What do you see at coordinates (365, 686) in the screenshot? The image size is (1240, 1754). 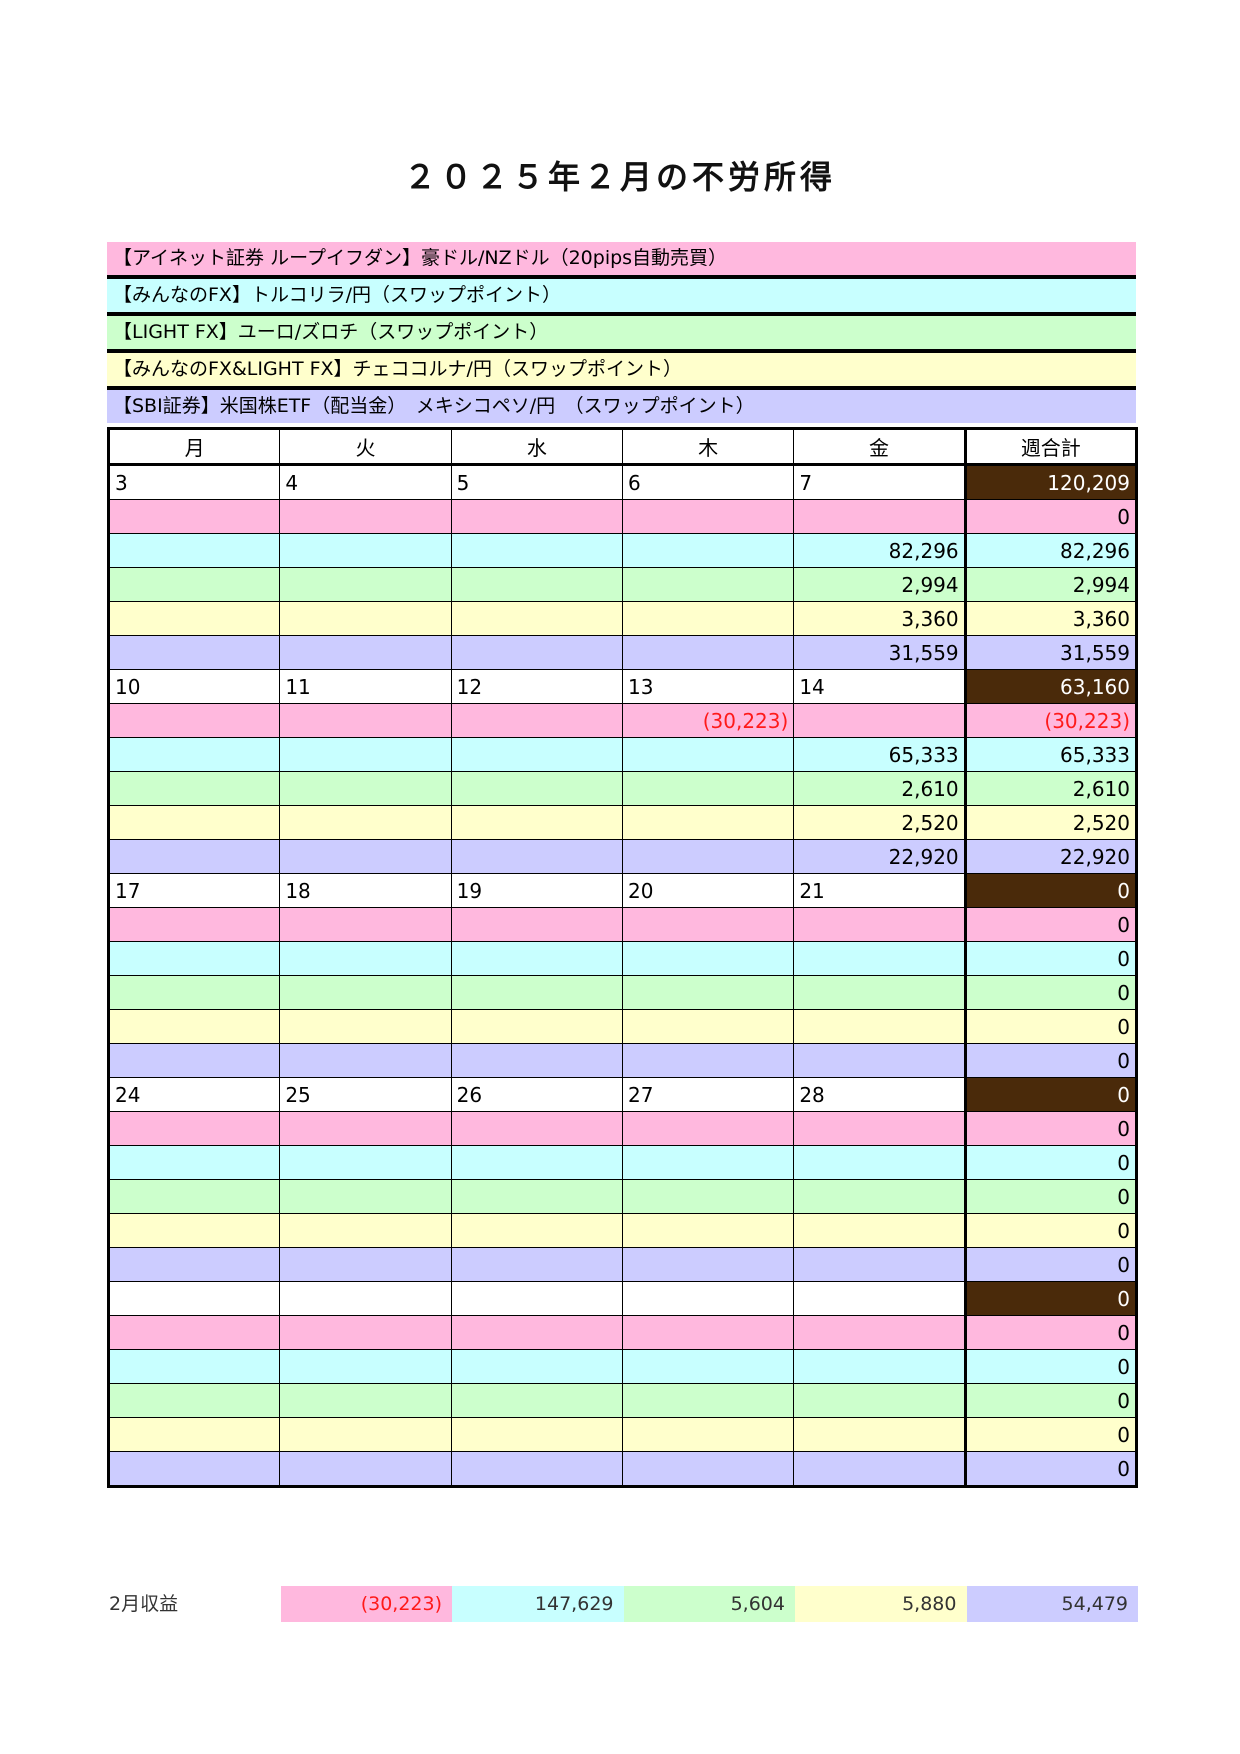 I see `date-cell: 11` at bounding box center [365, 686].